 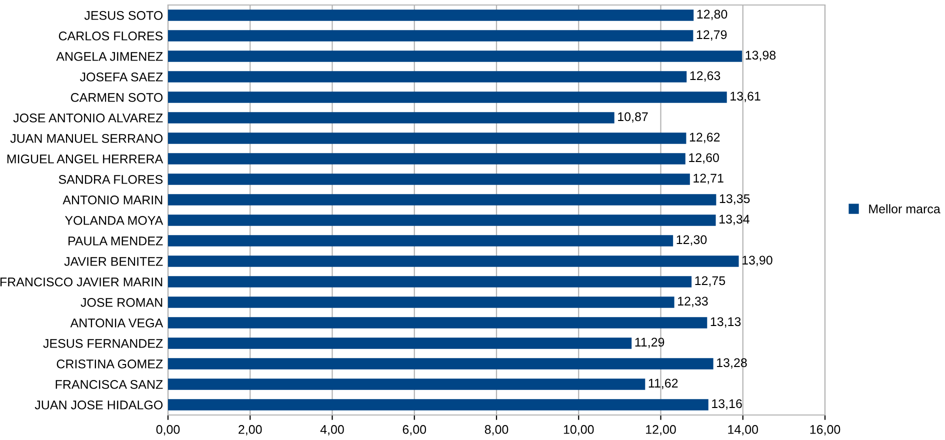 What do you see at coordinates (496, 430) in the screenshot?
I see `x-tick-label: 8,00` at bounding box center [496, 430].